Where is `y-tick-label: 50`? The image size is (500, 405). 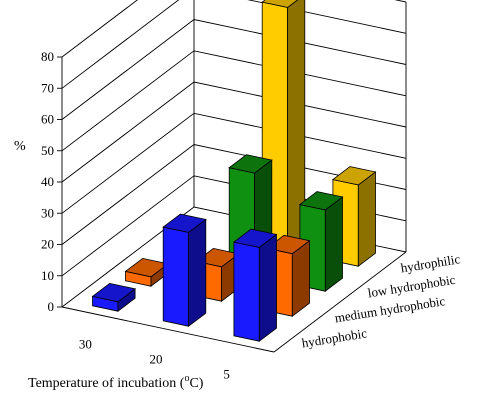
y-tick-label: 50 is located at coordinates (47, 150).